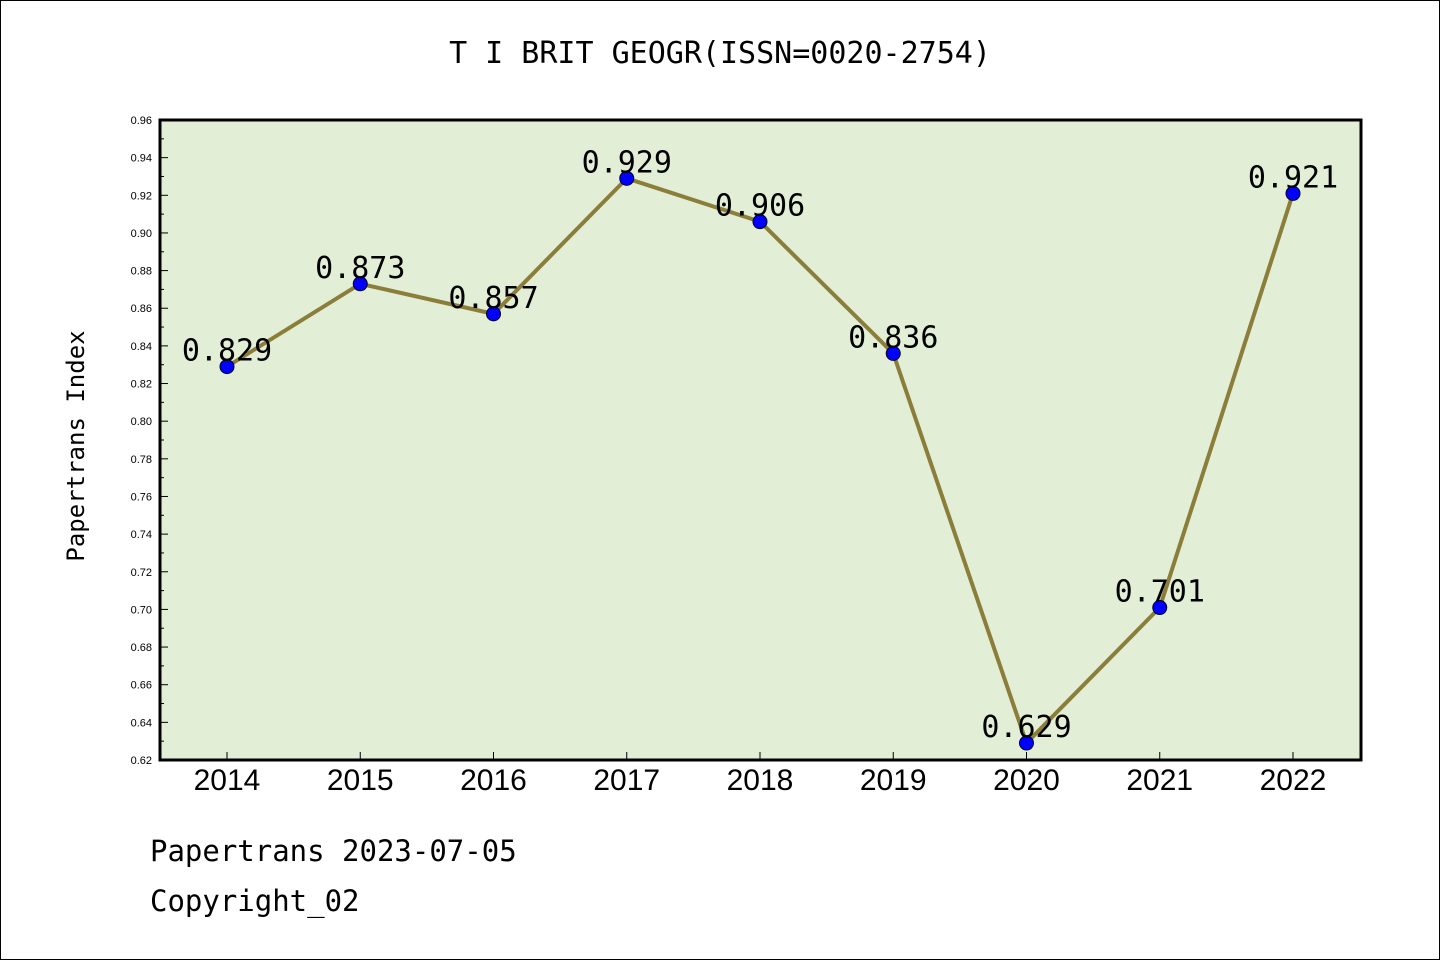 The width and height of the screenshot is (1440, 960). I want to click on data-label: 0.873, so click(360, 268).